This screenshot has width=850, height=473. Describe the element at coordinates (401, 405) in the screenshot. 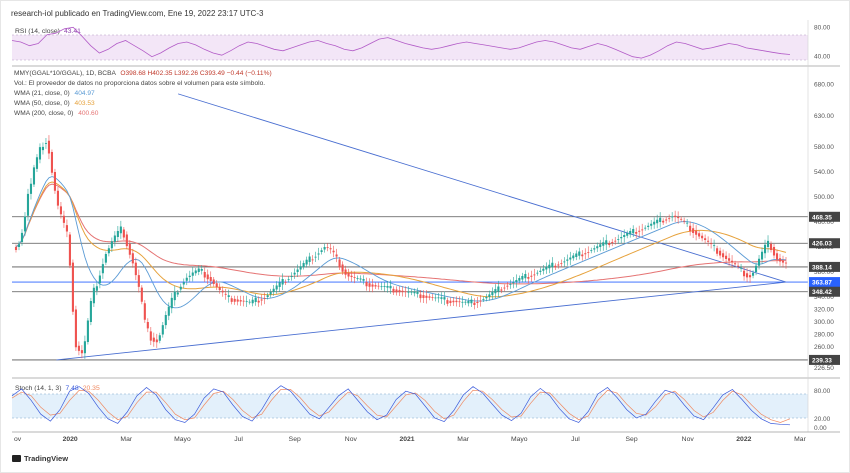

I see `stoch-k-line` at that location.